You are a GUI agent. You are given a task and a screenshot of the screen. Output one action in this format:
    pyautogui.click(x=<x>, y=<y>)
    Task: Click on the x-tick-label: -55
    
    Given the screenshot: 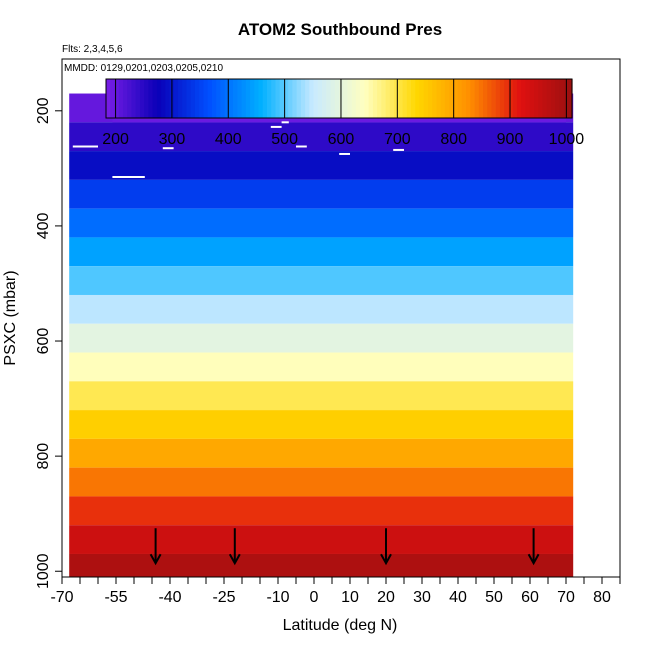 What is the action you would take?
    pyautogui.click(x=115, y=597)
    